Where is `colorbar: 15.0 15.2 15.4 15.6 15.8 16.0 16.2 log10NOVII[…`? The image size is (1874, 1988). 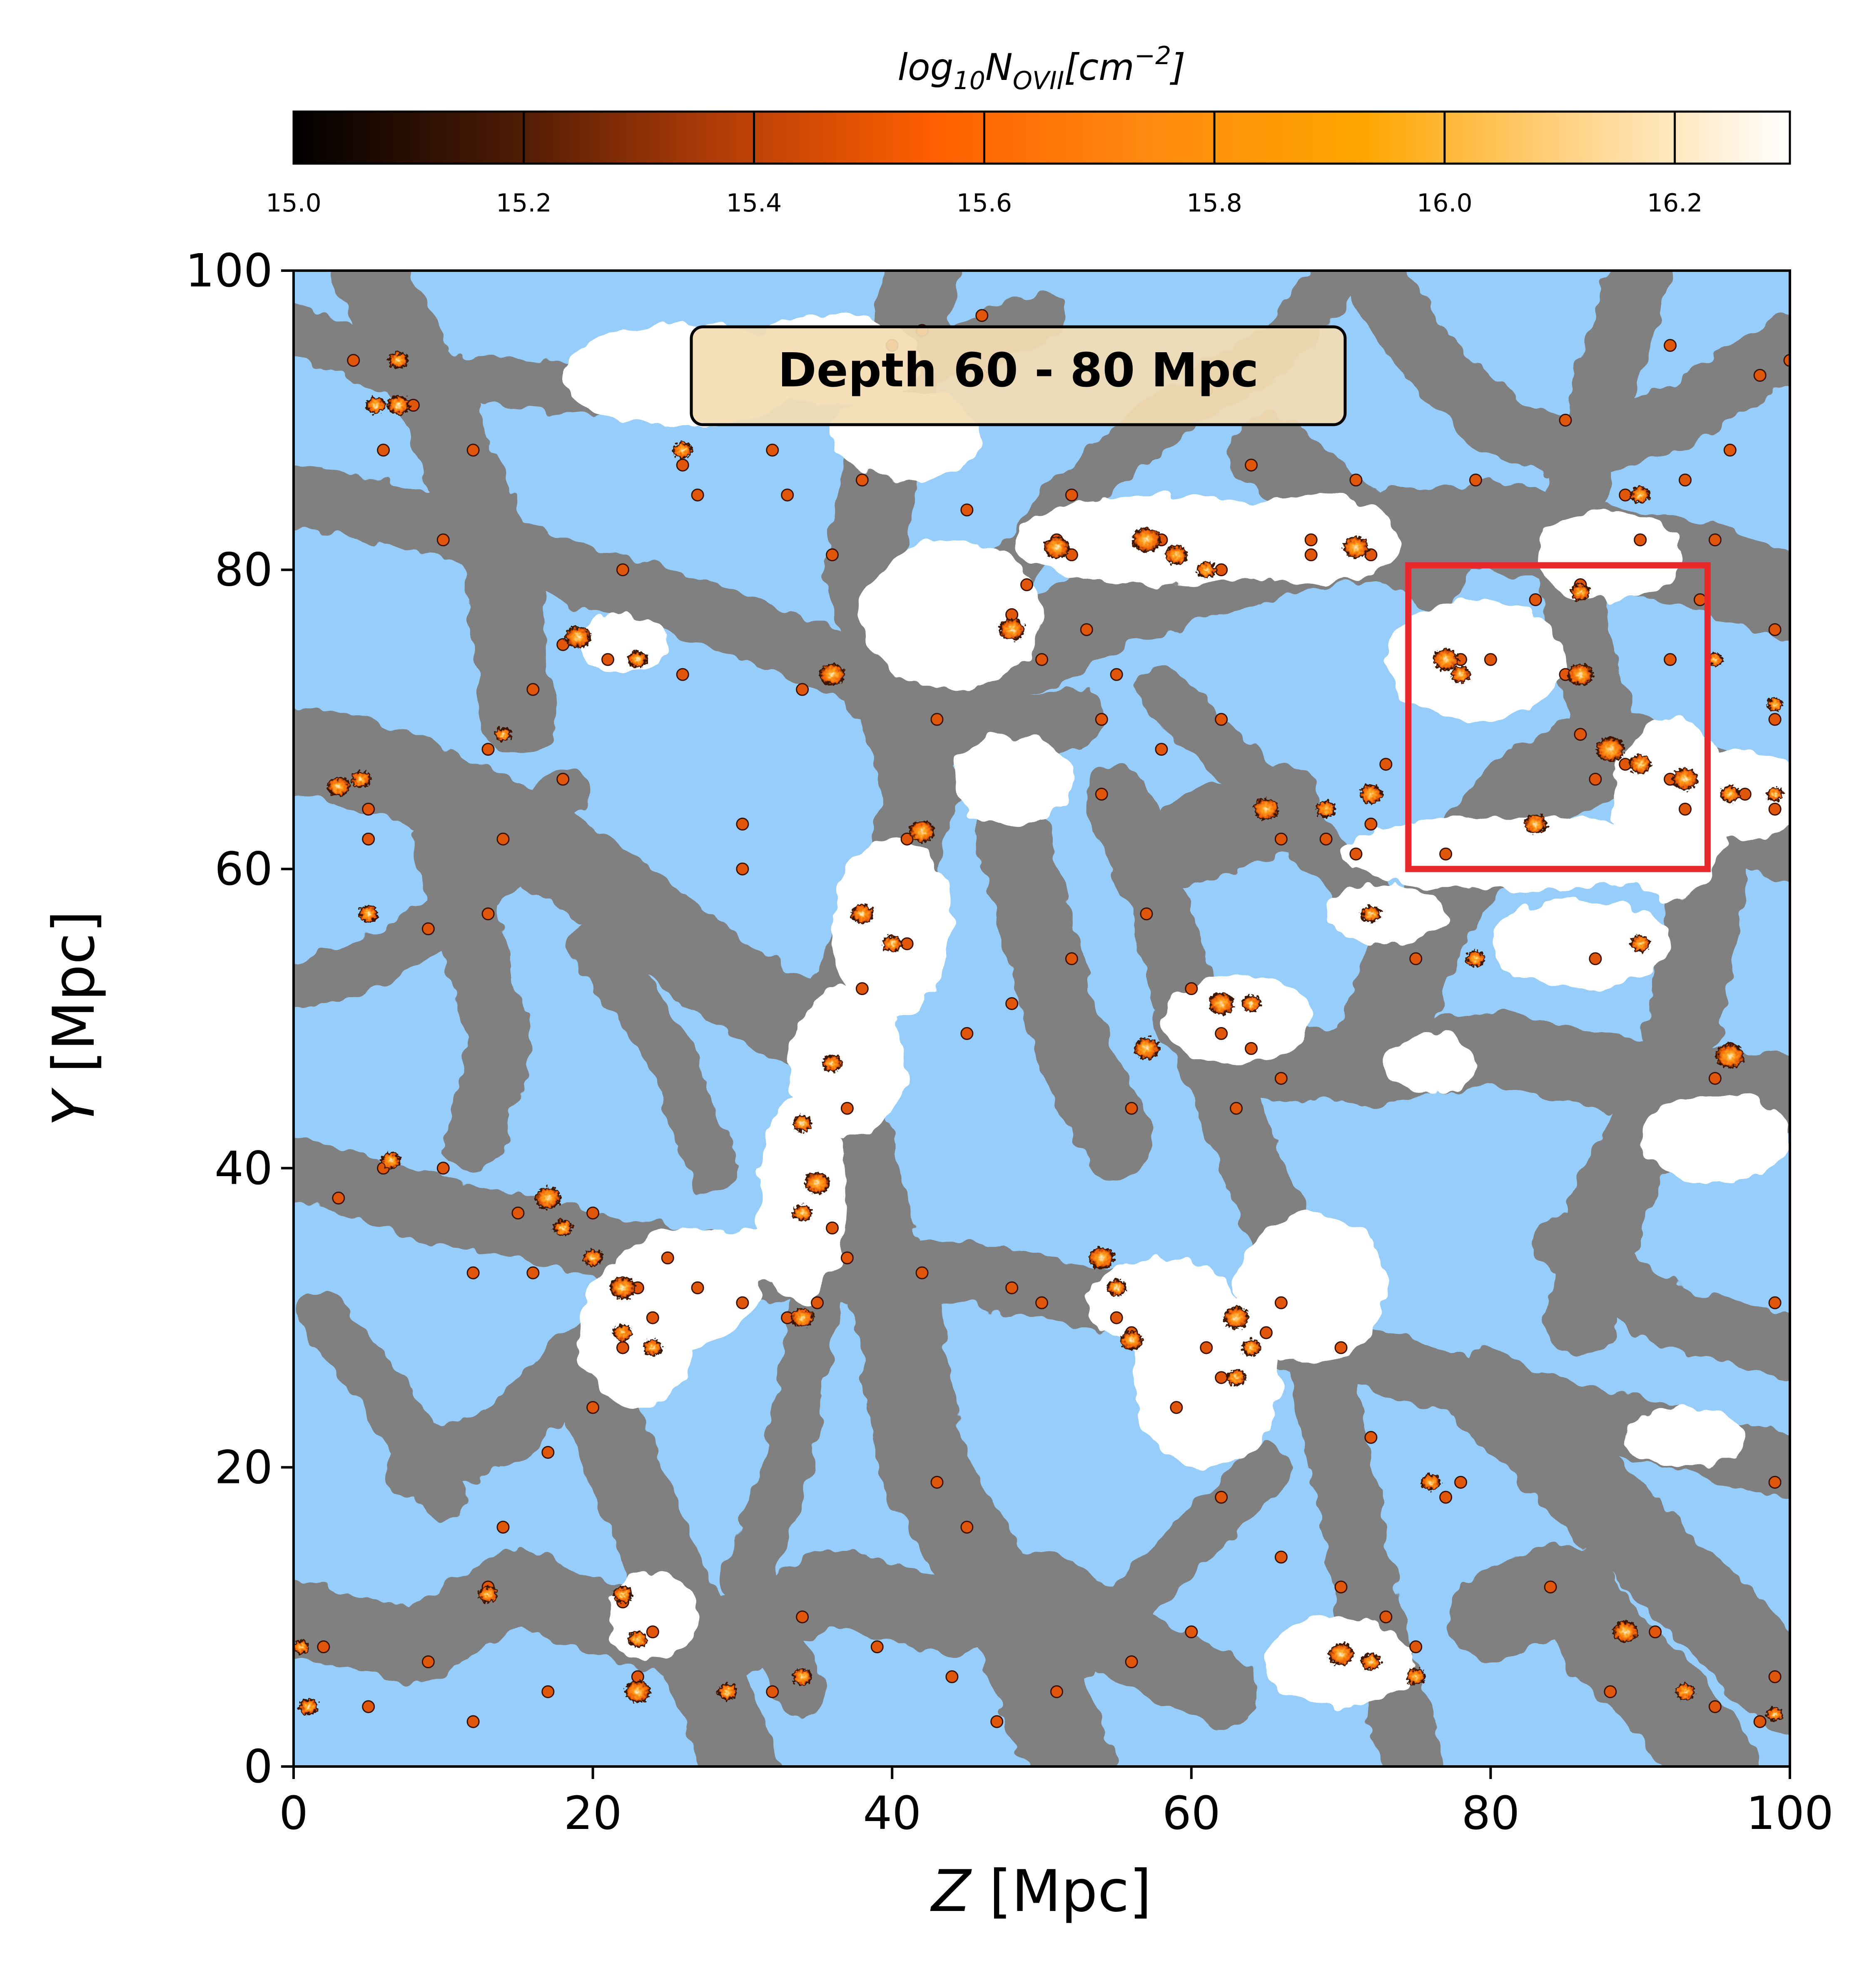
colorbar: 15.0 15.2 15.4 15.6 15.8 16.0 16.2 log10NOVII[… is located at coordinates (1028, 129).